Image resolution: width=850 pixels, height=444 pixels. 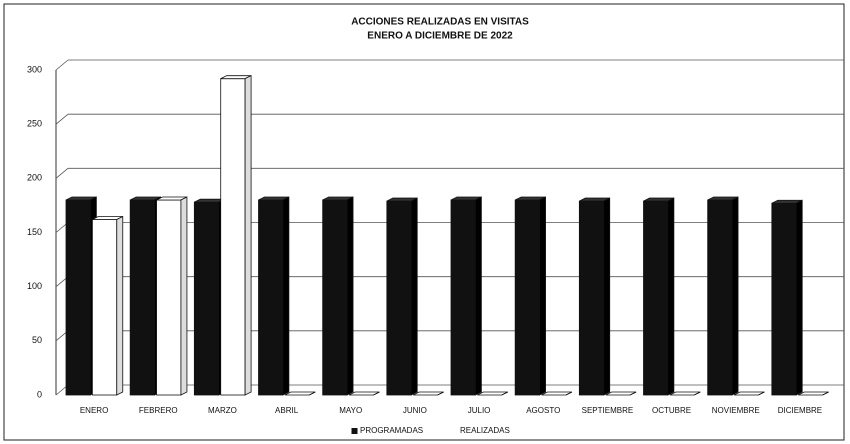 I want to click on x-tick-label: JULIO, so click(x=479, y=410).